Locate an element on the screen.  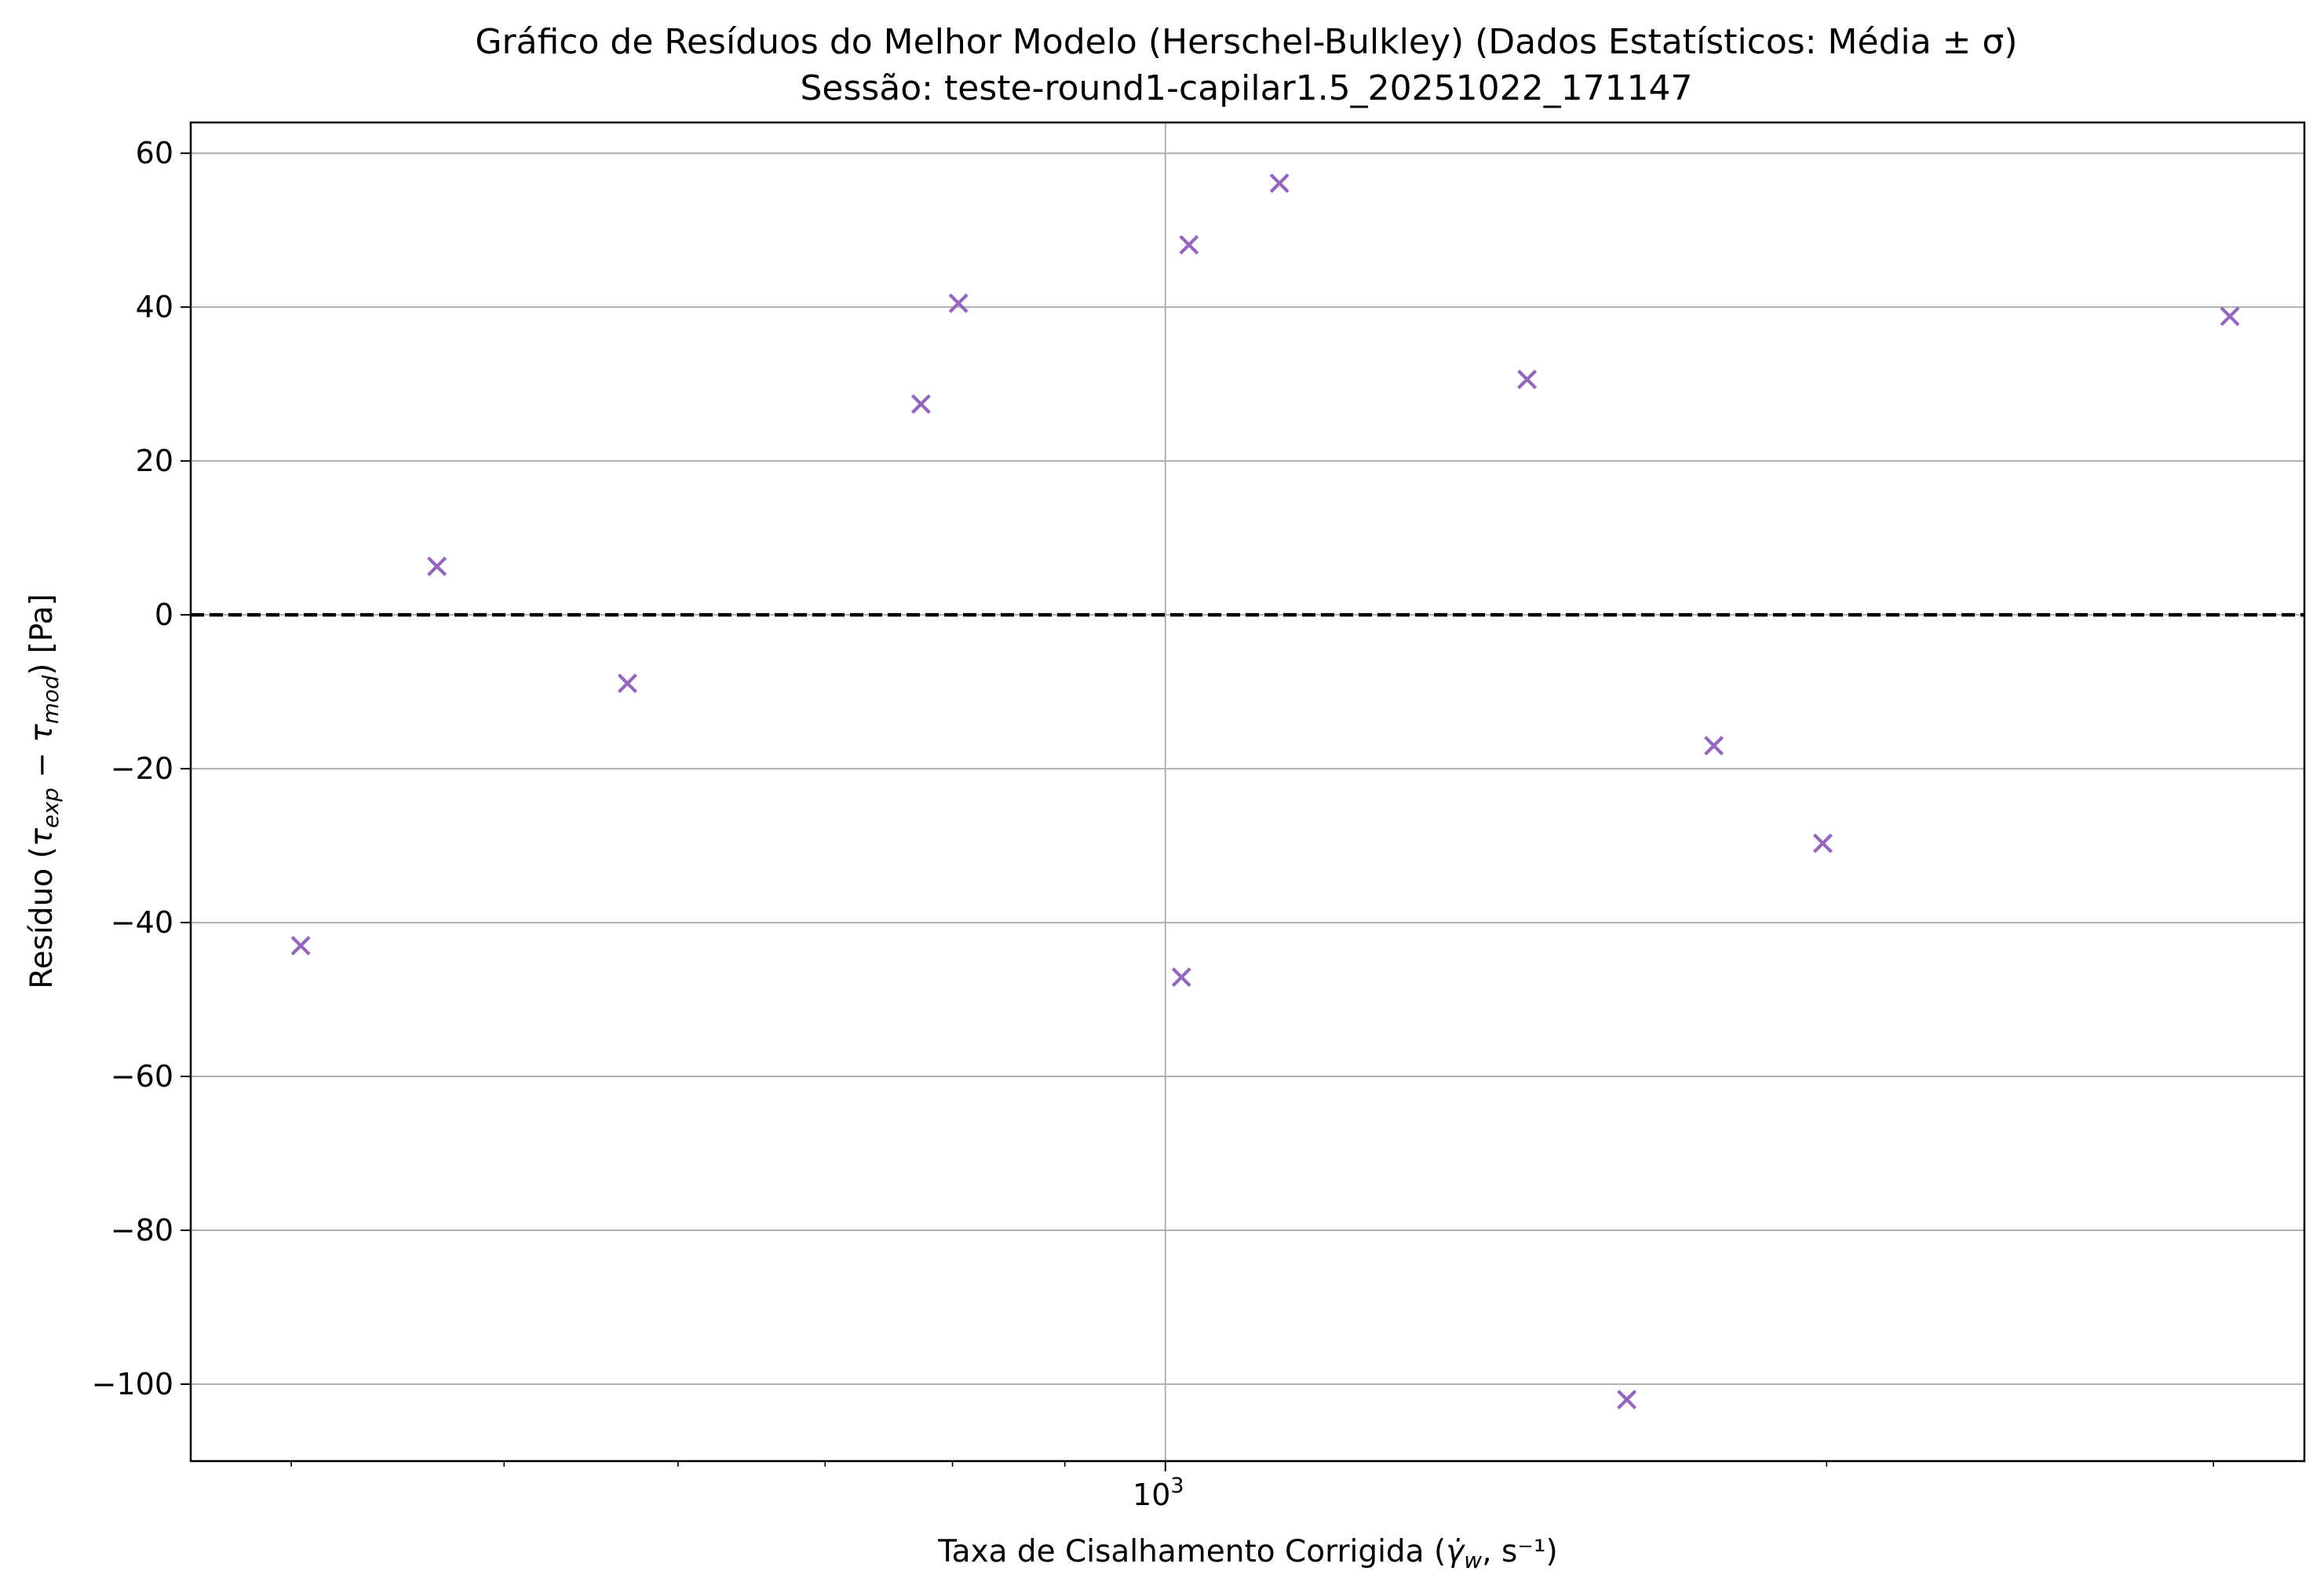
y-tick-label: −80 is located at coordinates (142, 1230).